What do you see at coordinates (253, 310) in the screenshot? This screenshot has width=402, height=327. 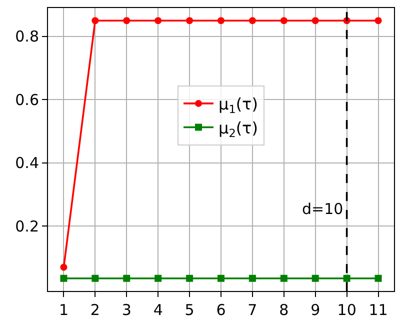 I see `x-tick-label: 7` at bounding box center [253, 310].